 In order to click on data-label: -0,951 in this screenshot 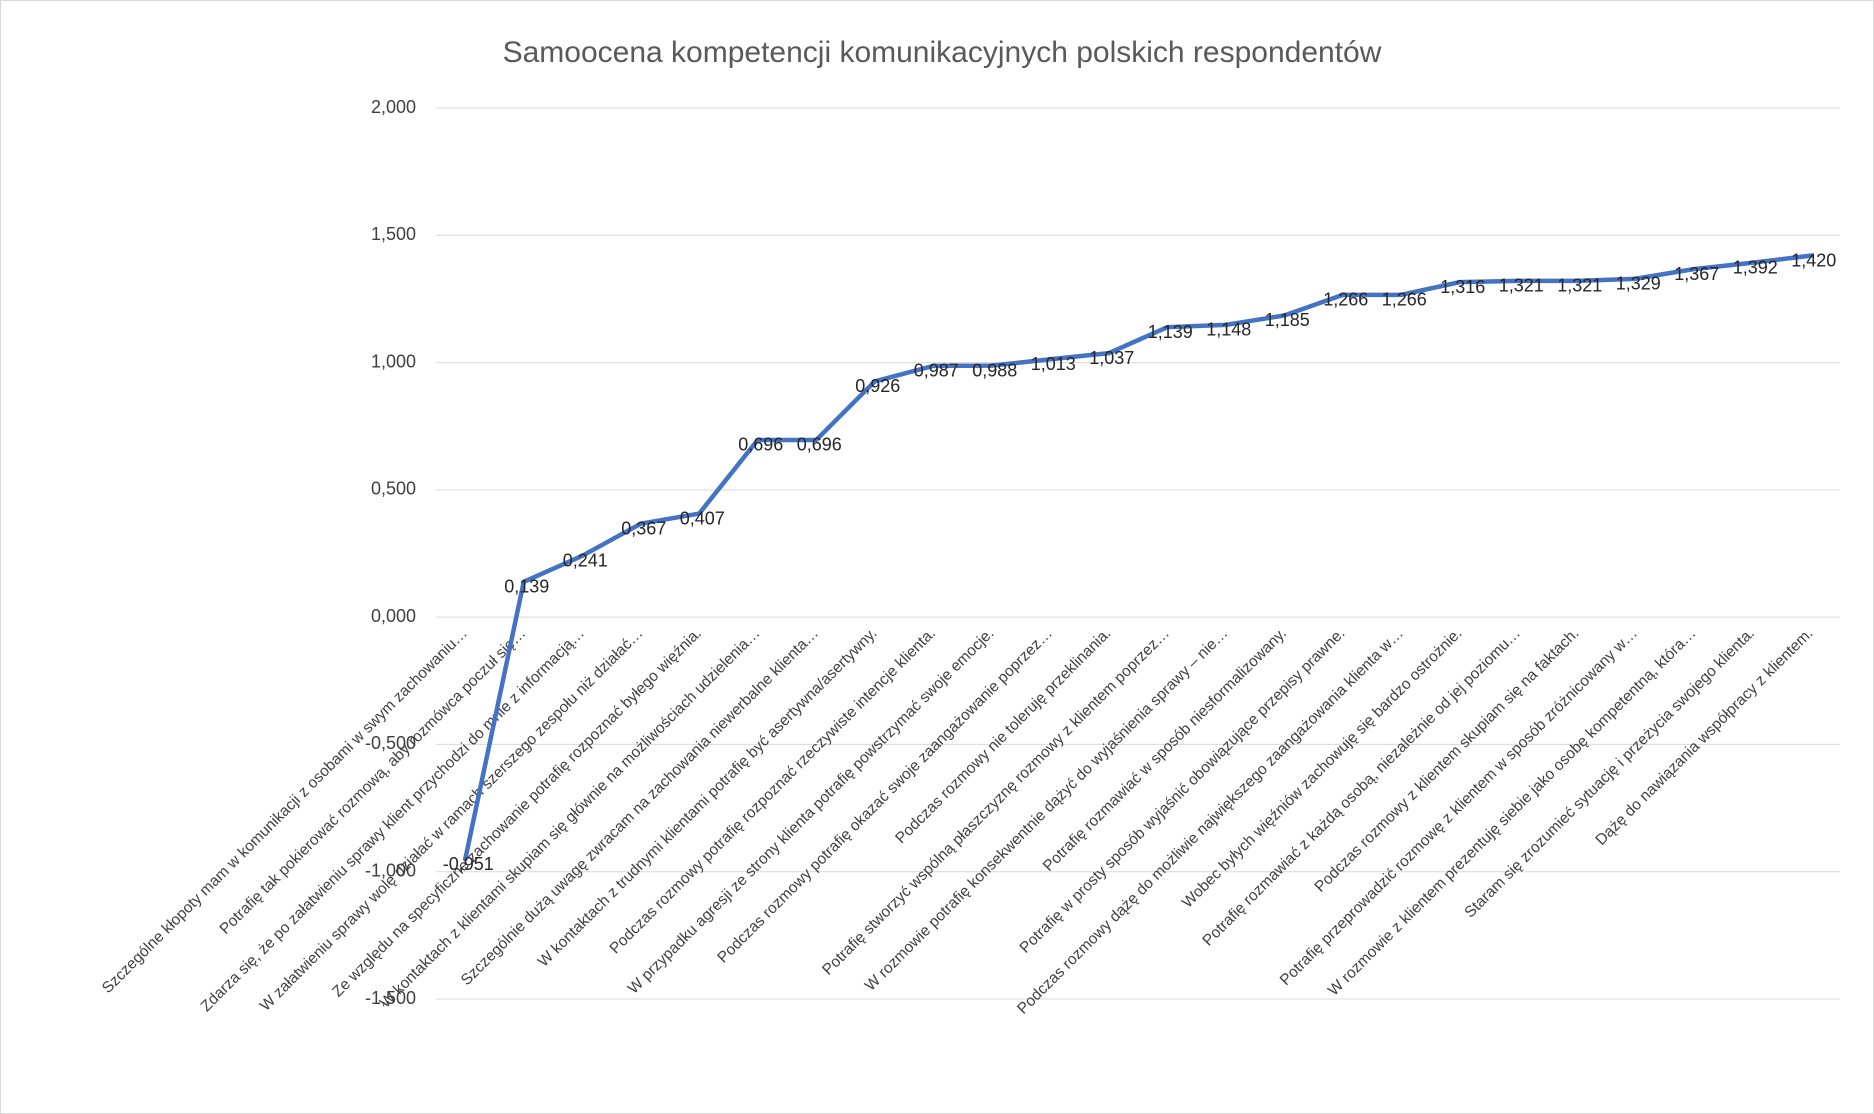, I will do `click(468, 864)`.